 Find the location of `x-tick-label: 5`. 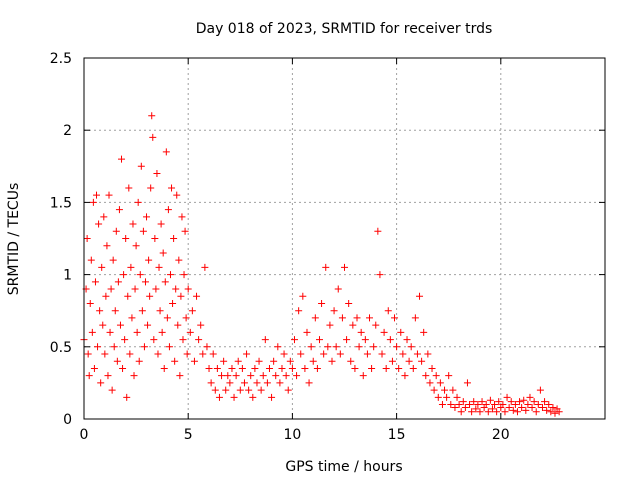

x-tick-label: 5 is located at coordinates (188, 435).